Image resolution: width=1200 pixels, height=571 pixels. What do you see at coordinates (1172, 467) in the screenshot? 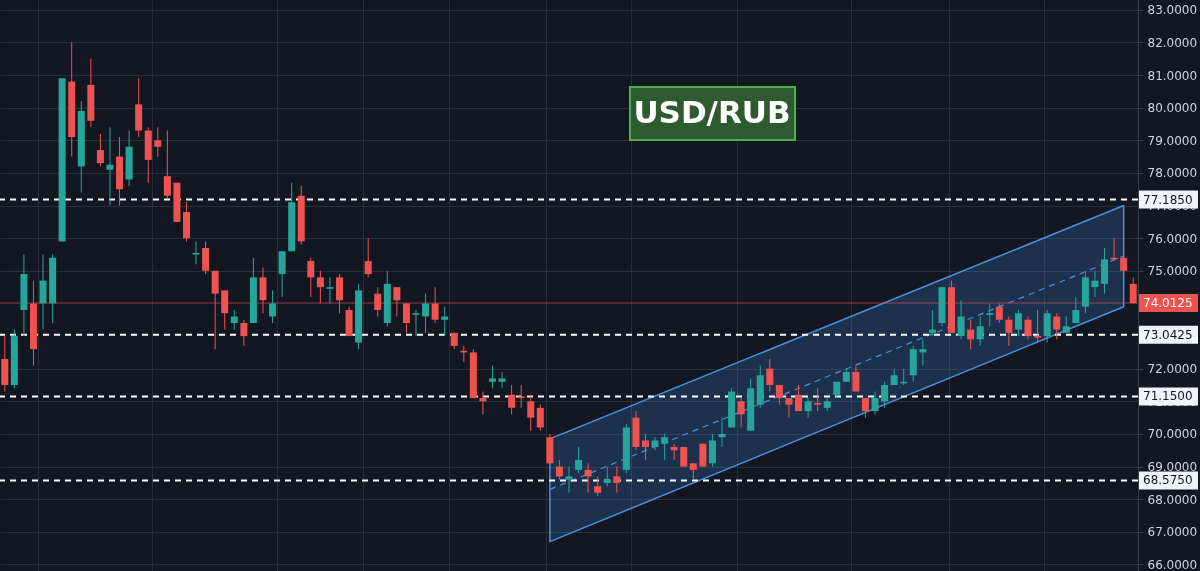
I see `y-tick-label: 69.0000` at bounding box center [1172, 467].